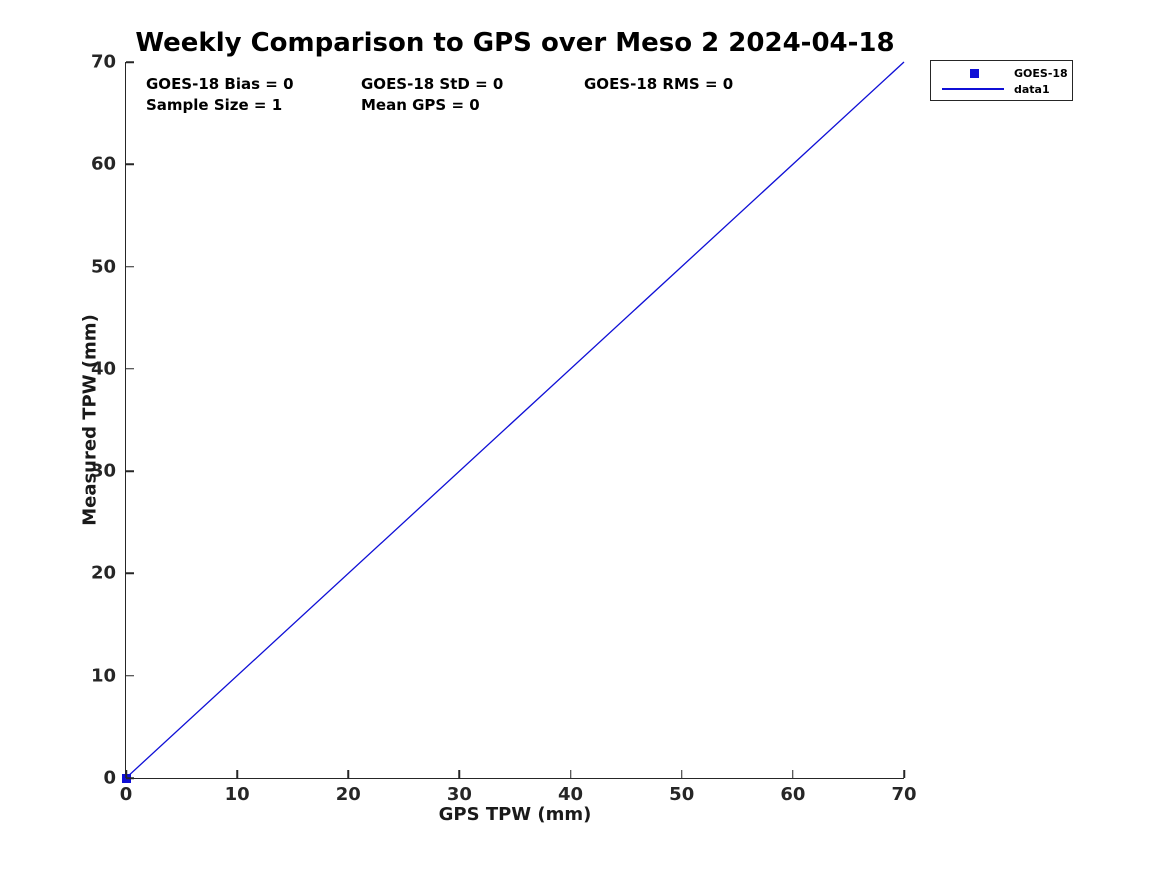  What do you see at coordinates (571, 794) in the screenshot?
I see `x-tick-label: 40` at bounding box center [571, 794].